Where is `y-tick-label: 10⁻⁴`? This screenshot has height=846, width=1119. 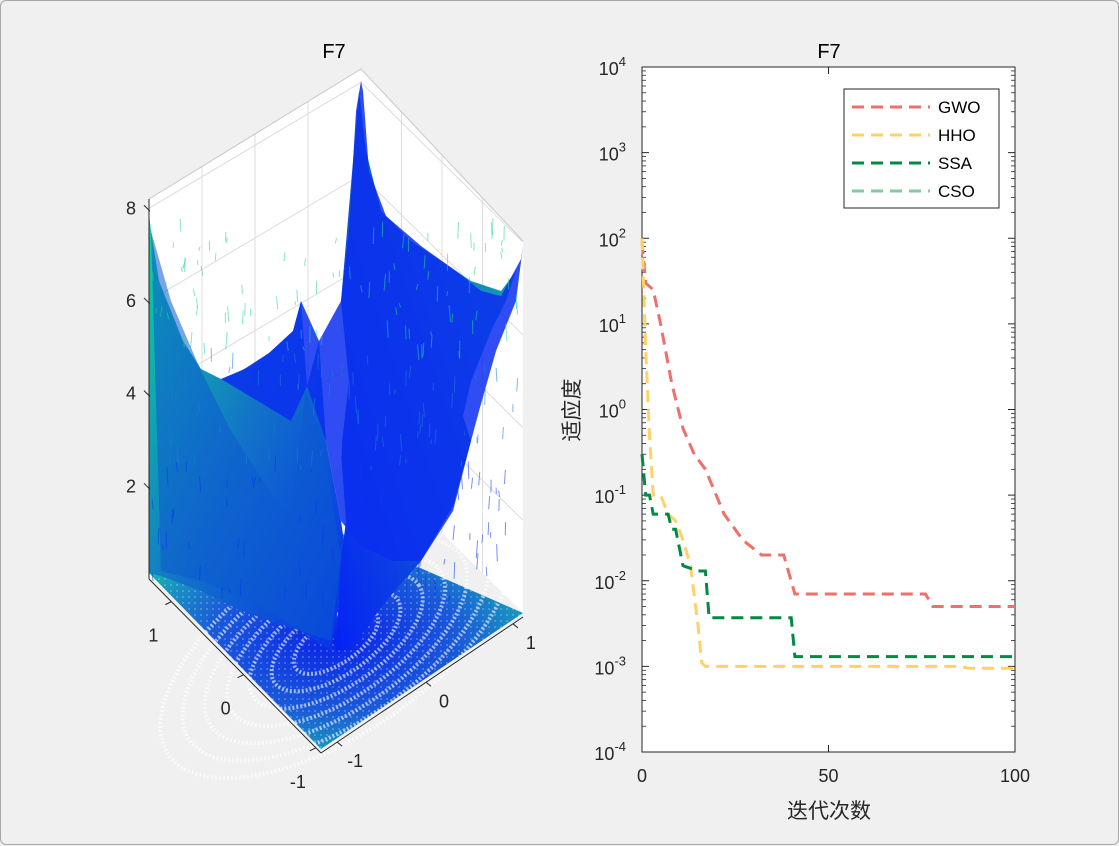 y-tick-label: 10⁻⁴ is located at coordinates (610, 751).